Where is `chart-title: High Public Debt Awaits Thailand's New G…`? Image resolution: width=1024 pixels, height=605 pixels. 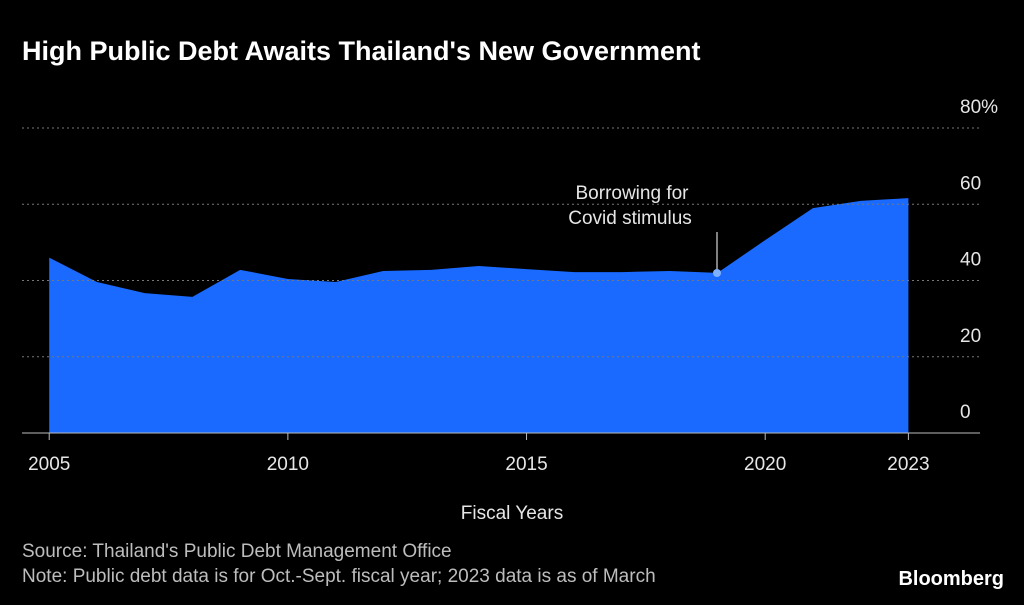
chart-title: High Public Debt Awaits Thailand's New G… is located at coordinates (361, 51).